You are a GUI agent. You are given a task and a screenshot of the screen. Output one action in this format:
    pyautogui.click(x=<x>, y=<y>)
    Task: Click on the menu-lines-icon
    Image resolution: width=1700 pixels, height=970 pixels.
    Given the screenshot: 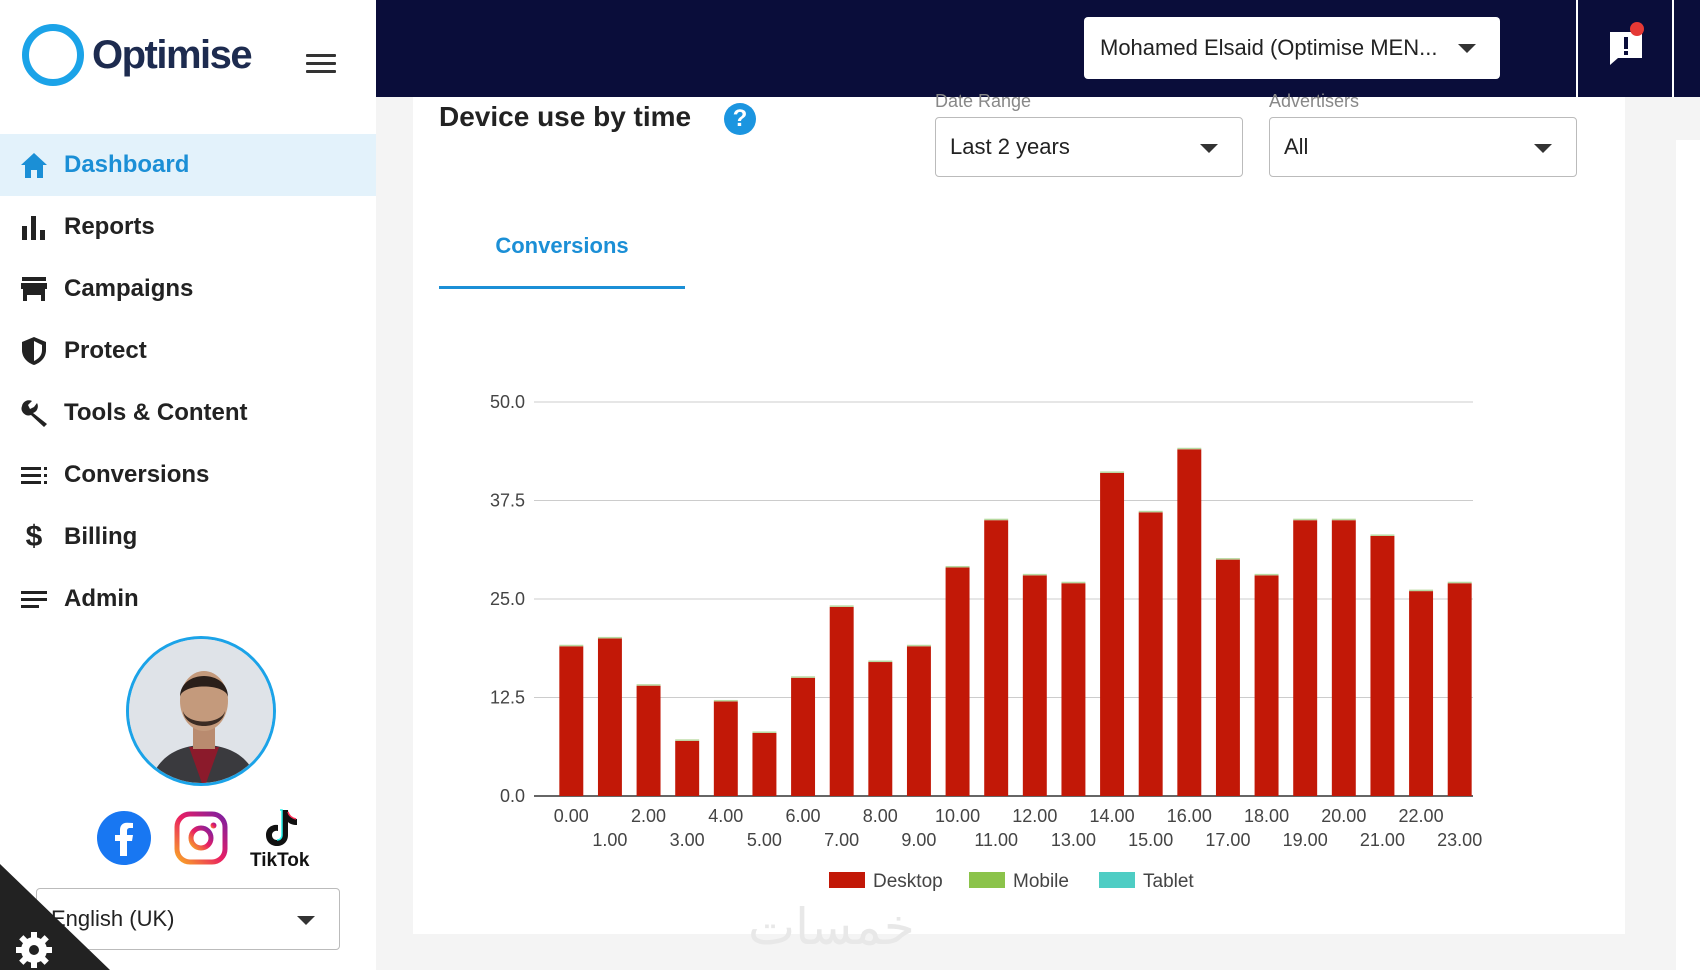 What is the action you would take?
    pyautogui.click(x=34, y=599)
    